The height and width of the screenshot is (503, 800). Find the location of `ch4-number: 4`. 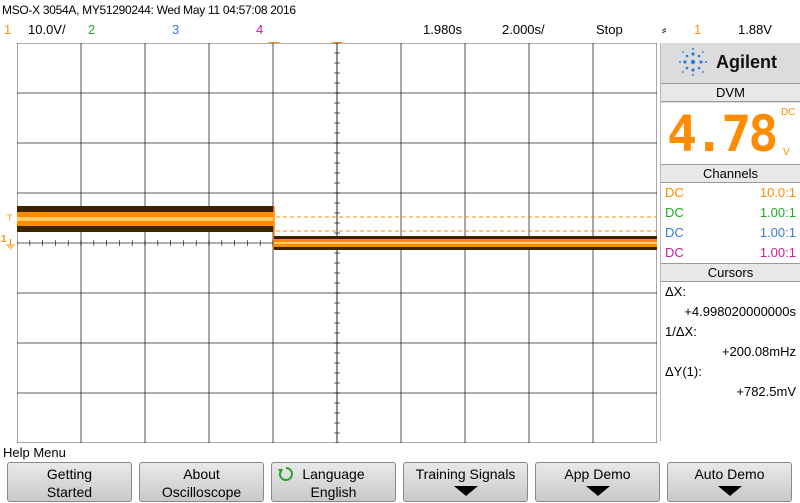

ch4-number: 4 is located at coordinates (260, 29).